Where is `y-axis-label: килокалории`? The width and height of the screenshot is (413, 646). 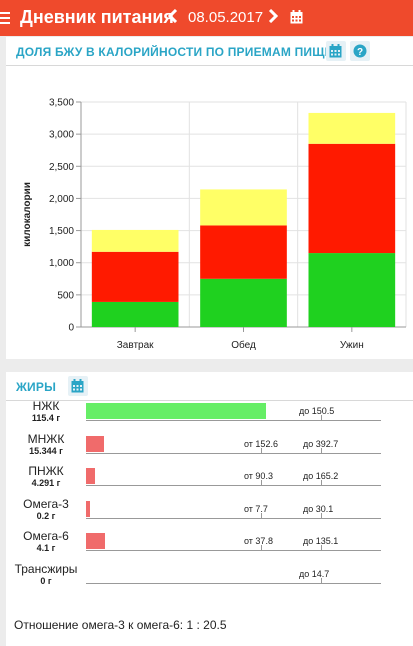
y-axis-label: килокалории is located at coordinates (27, 214).